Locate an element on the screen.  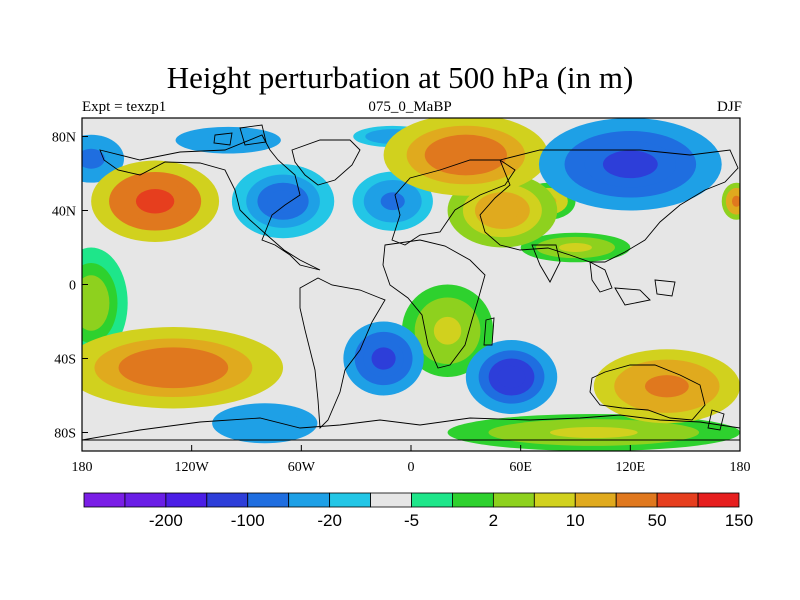
colorbar-label: -20 is located at coordinates (329, 520).